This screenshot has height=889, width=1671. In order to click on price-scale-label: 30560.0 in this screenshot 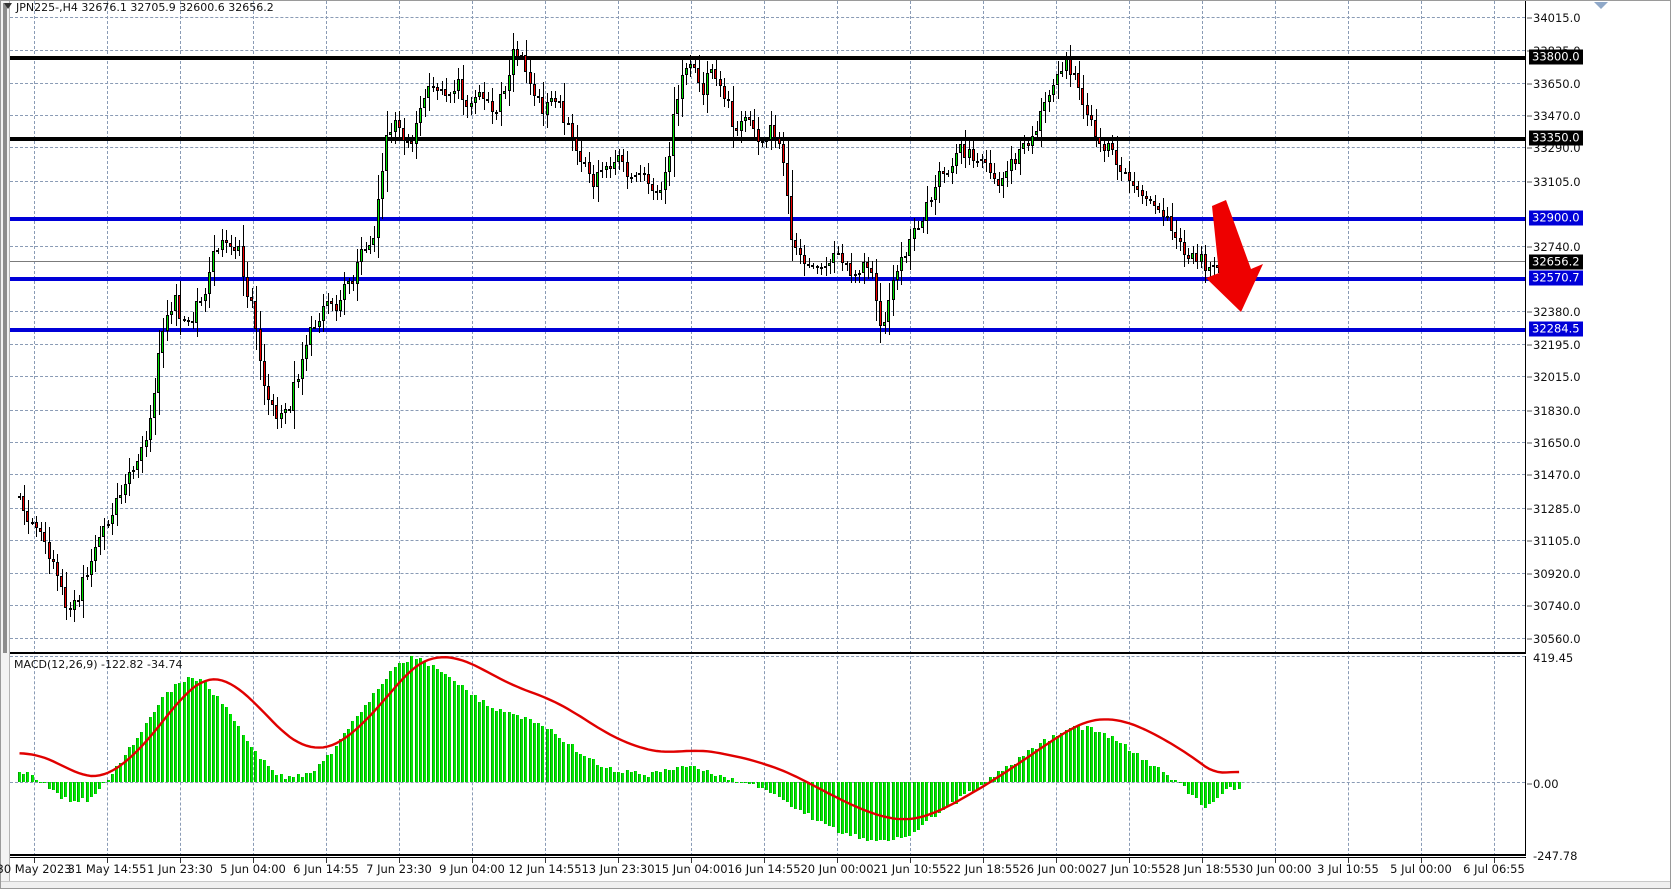, I will do `click(1557, 638)`.